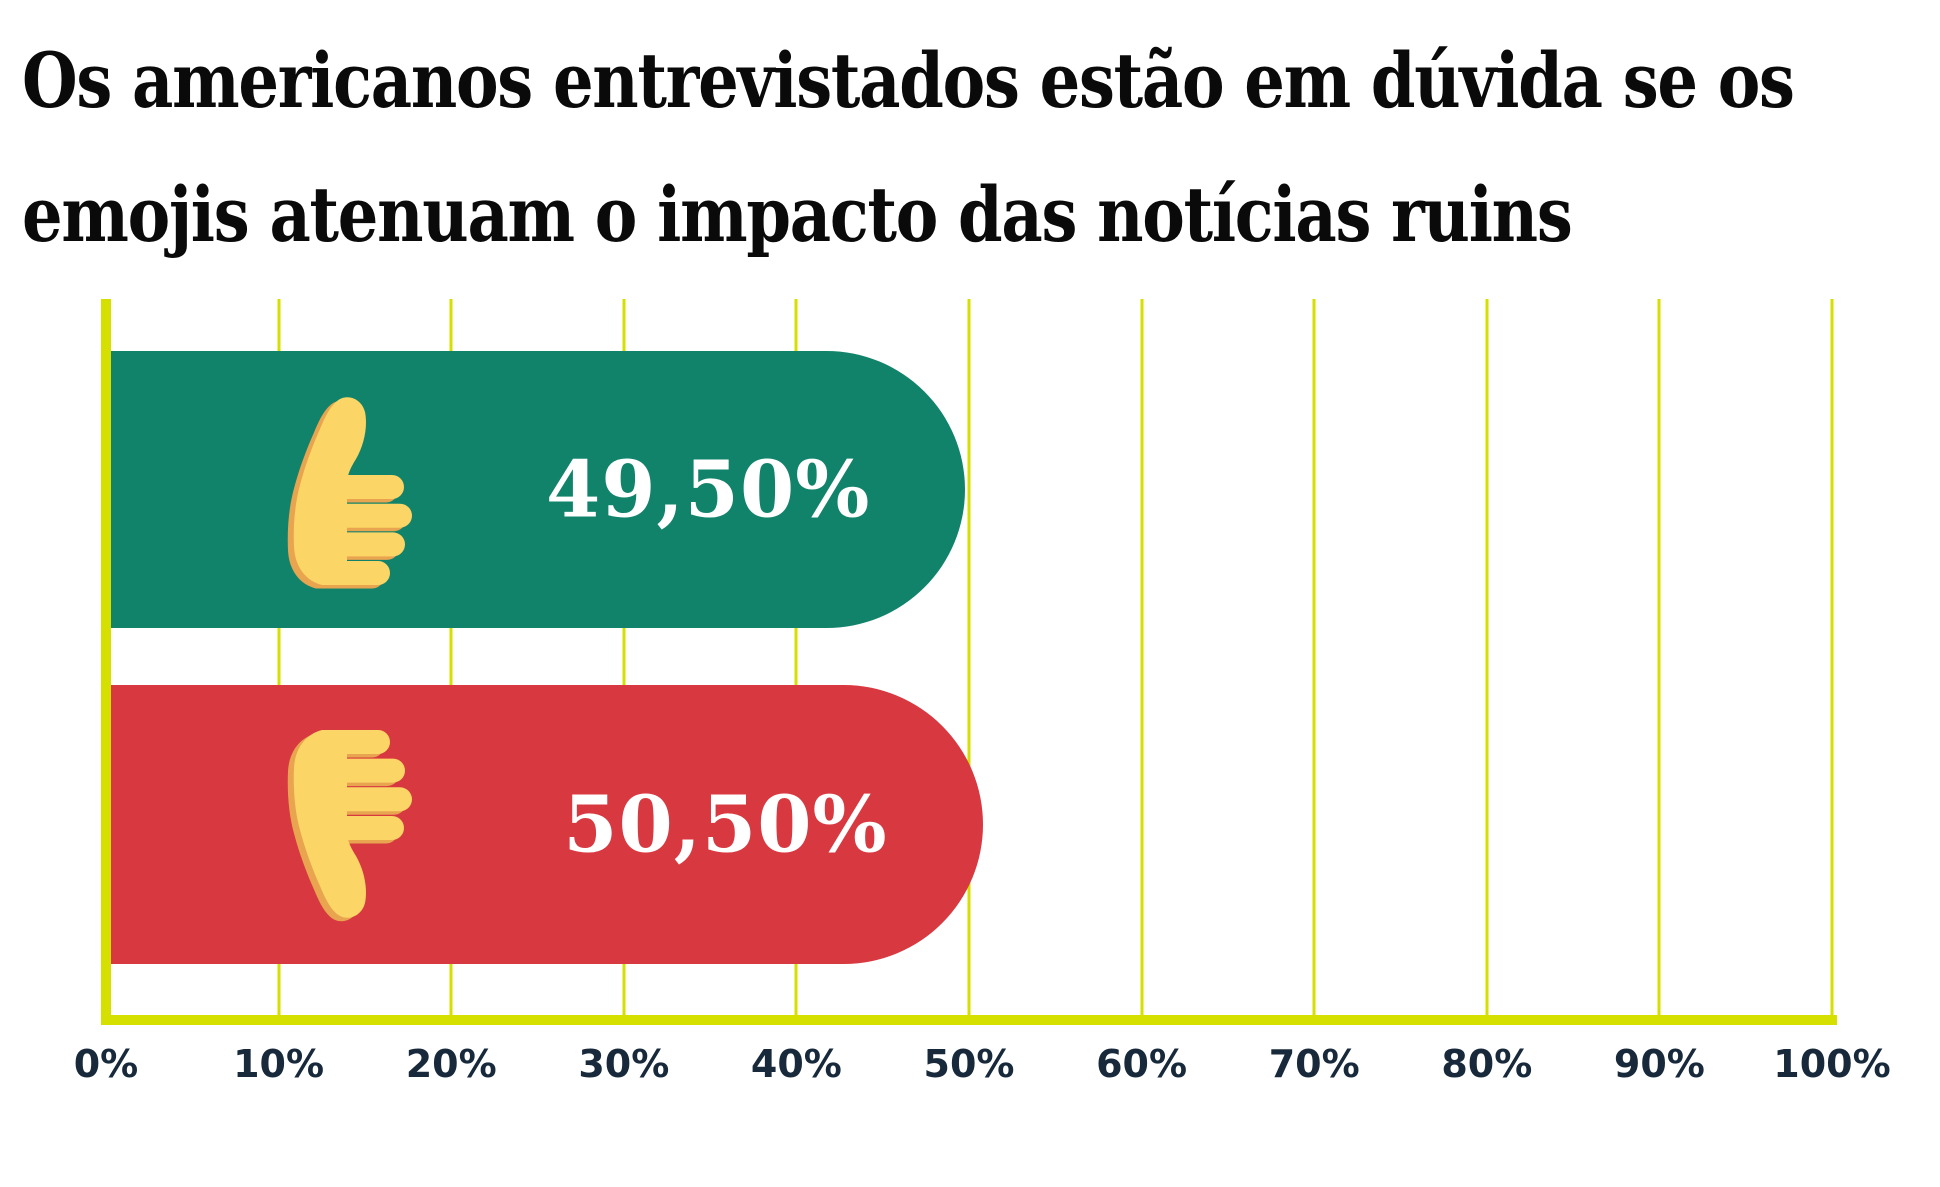  I want to click on x-axis-tick-labels: 0% 10% 20% 30% 40% 50% 60% 70% 80% 90% 100%, so click(982, 1072).